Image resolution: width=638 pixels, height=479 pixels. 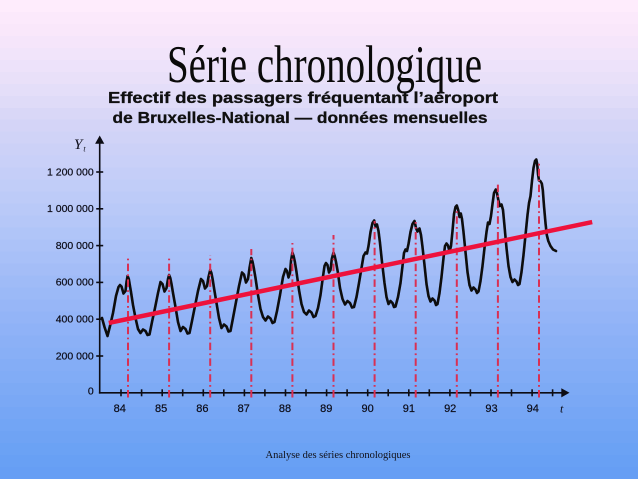 What do you see at coordinates (75, 320) in the screenshot?
I see `svg-text: 400 000` at bounding box center [75, 320].